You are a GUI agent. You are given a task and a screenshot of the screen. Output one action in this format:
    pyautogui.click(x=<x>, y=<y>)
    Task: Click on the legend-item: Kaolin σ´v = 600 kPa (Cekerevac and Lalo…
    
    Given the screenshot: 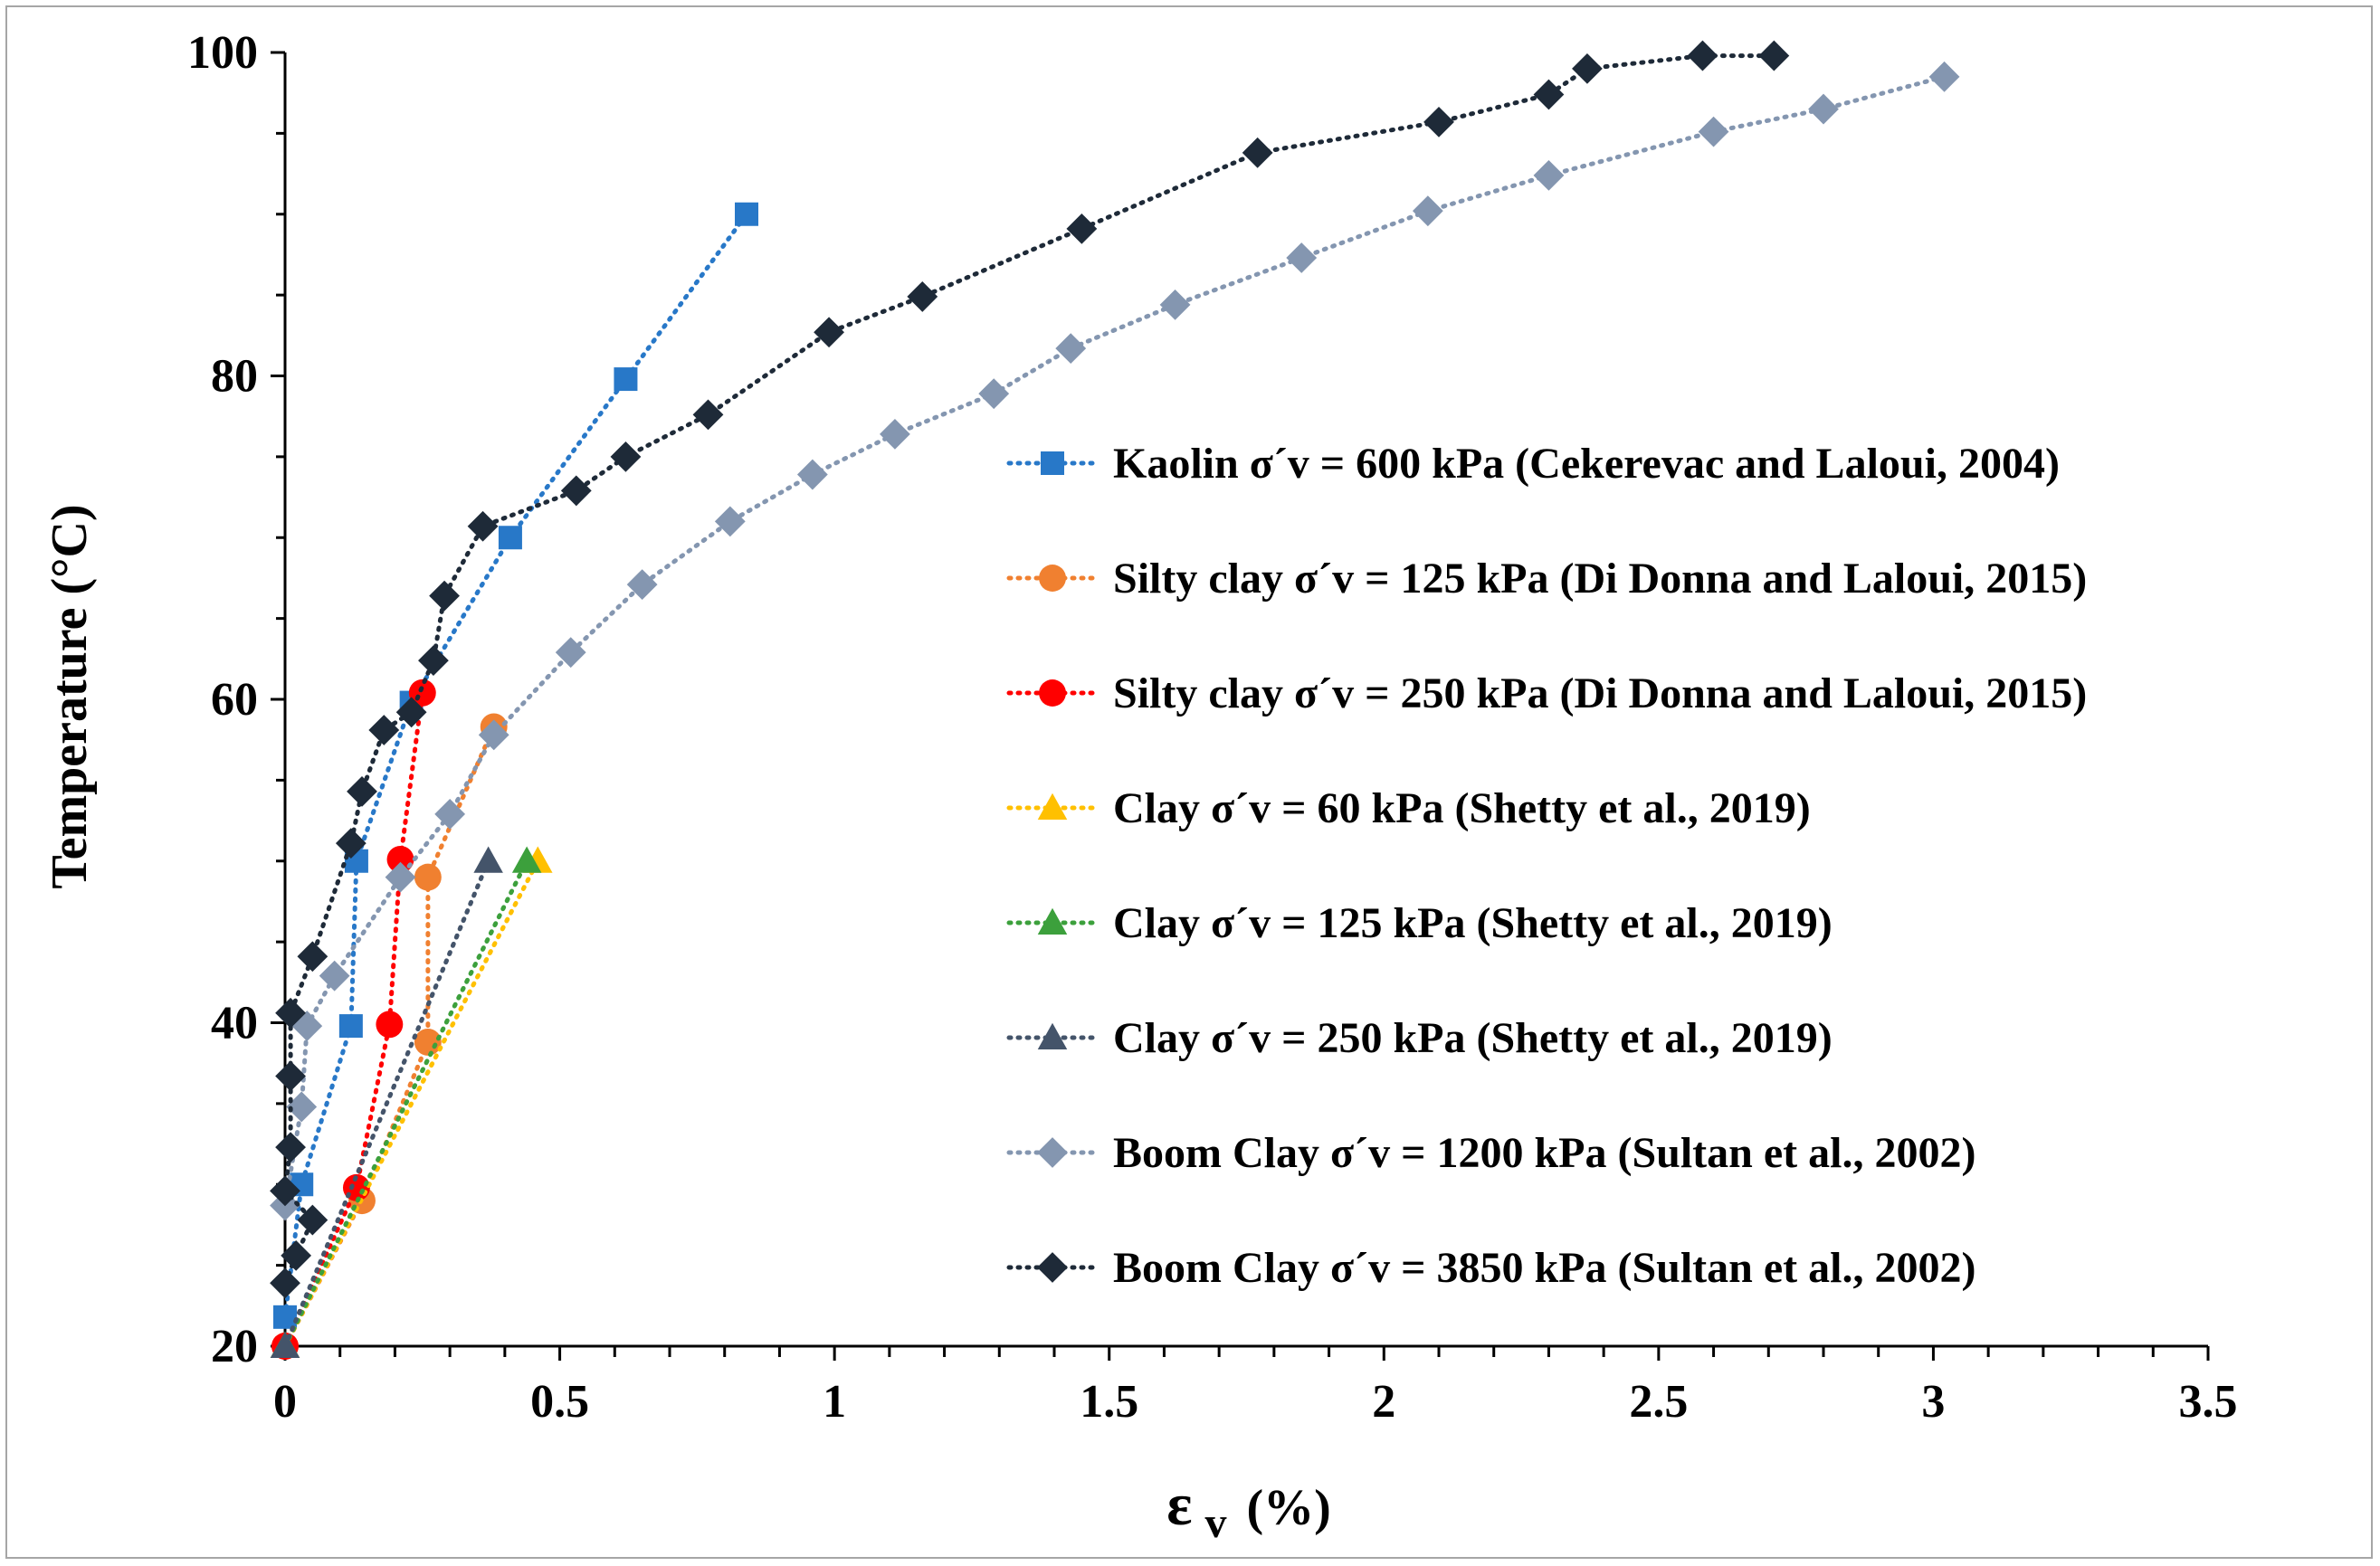 What is the action you would take?
    pyautogui.click(x=1533, y=464)
    